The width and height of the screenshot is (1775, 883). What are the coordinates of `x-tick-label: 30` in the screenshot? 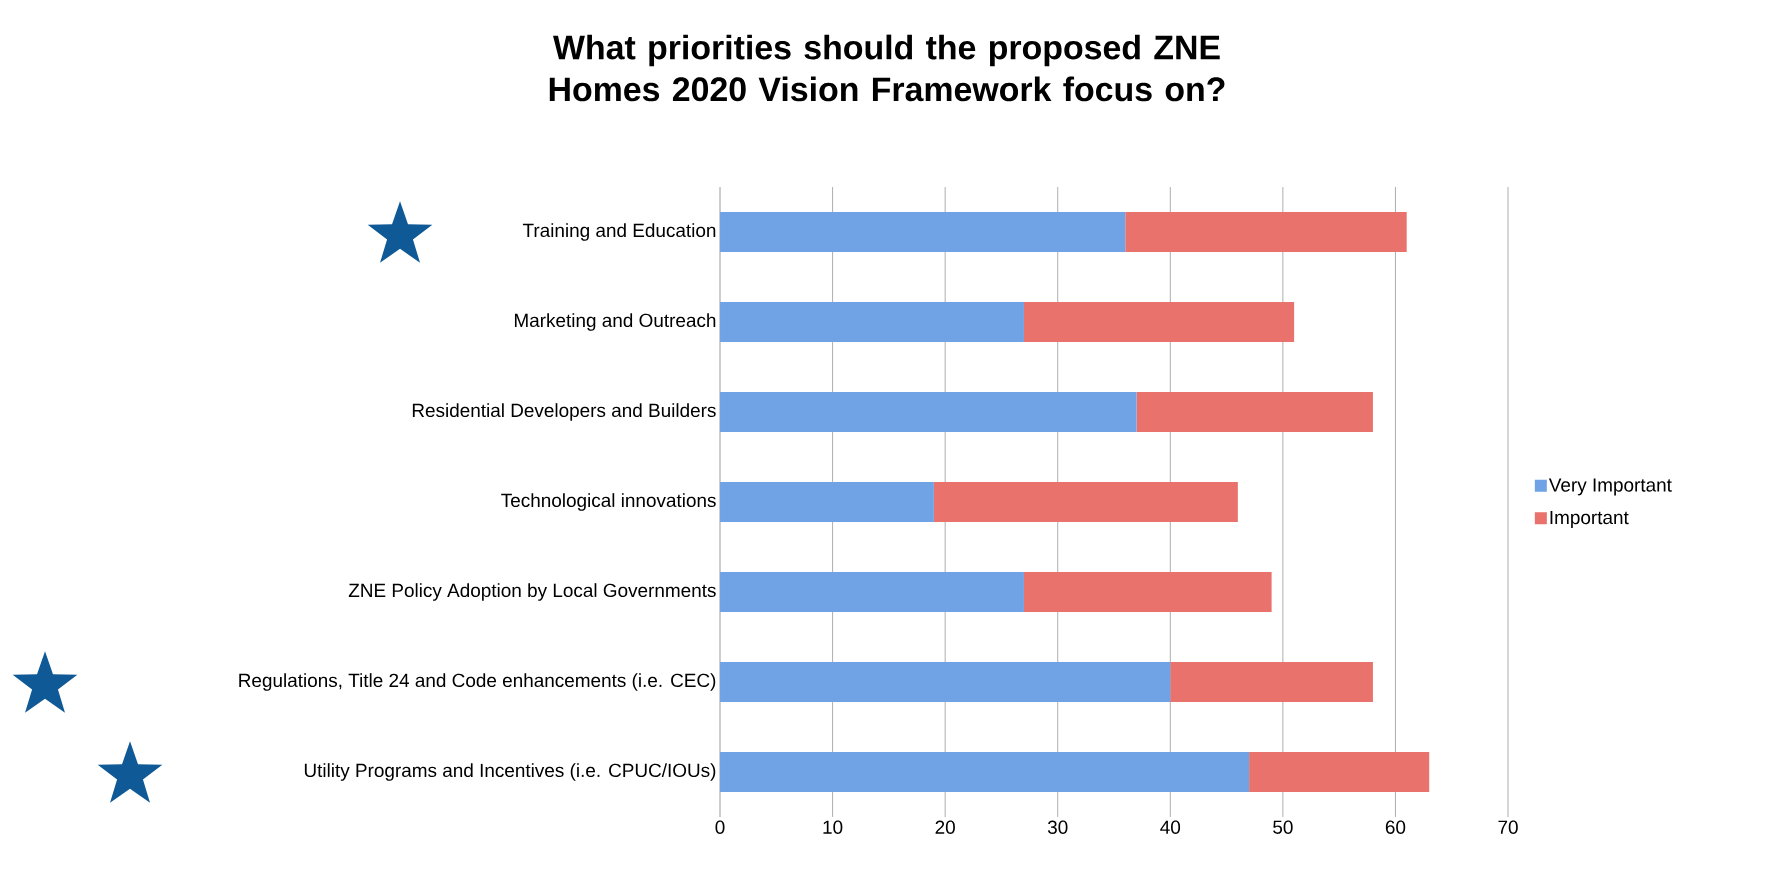 It's located at (1057, 827).